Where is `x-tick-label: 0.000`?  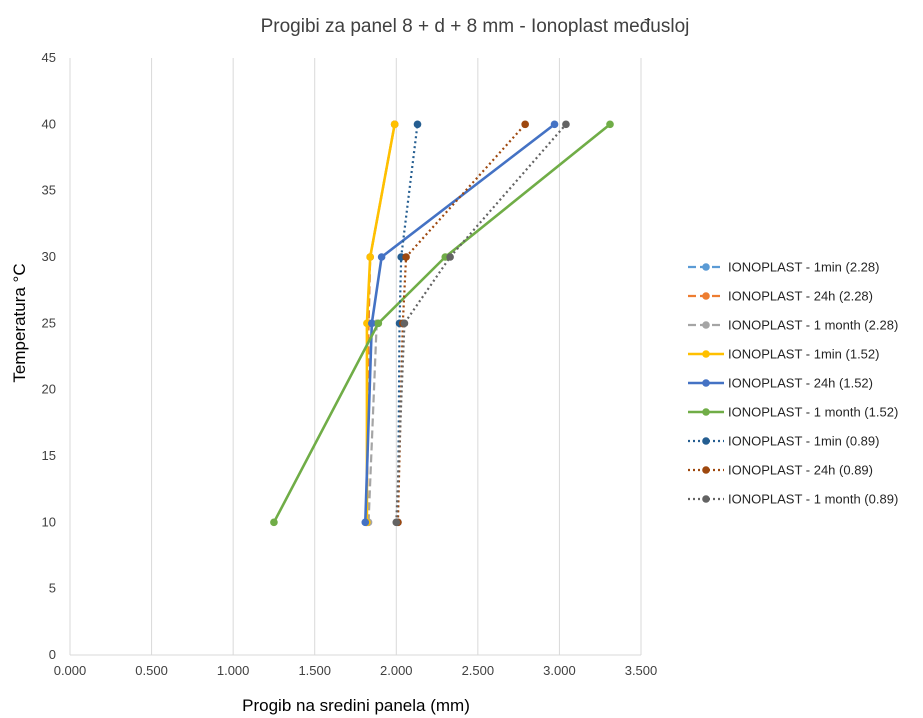 x-tick-label: 0.000 is located at coordinates (70, 670).